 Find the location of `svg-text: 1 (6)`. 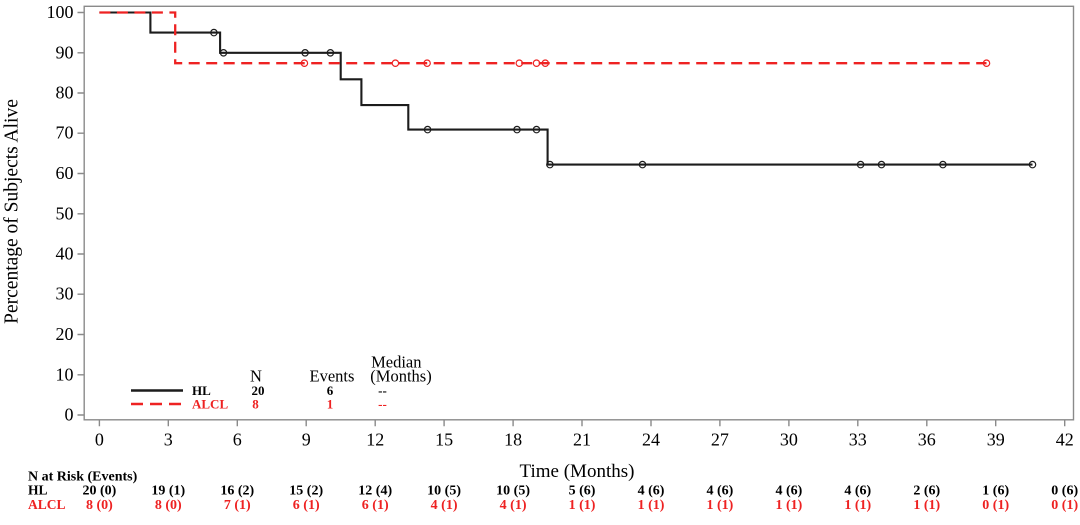

svg-text: 1 (6) is located at coordinates (995, 491).